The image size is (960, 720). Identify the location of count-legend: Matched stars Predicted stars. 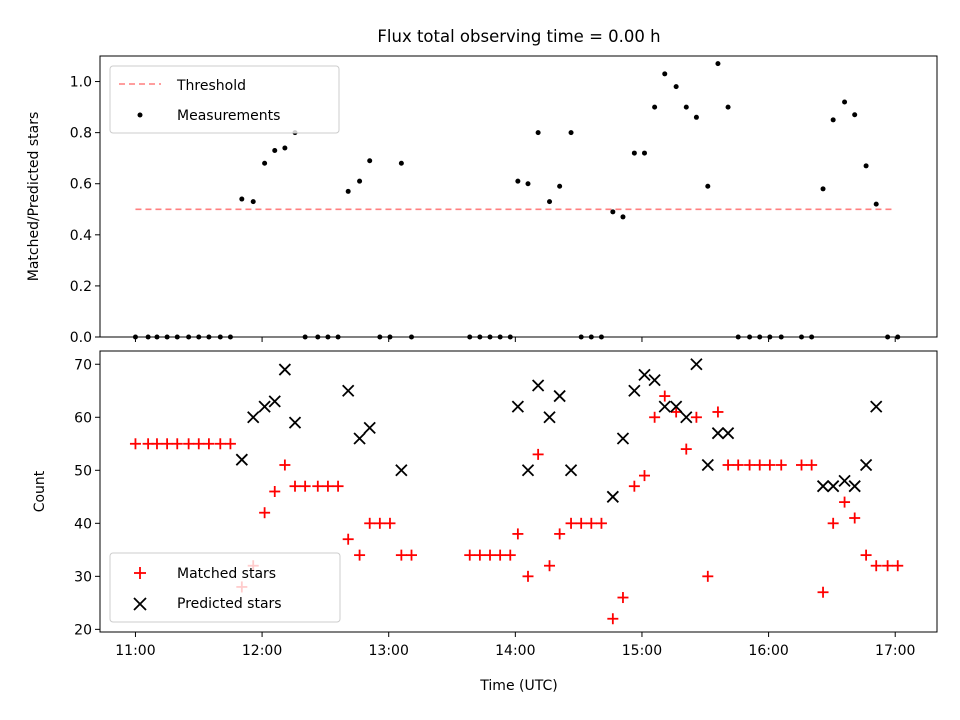
(225, 587).